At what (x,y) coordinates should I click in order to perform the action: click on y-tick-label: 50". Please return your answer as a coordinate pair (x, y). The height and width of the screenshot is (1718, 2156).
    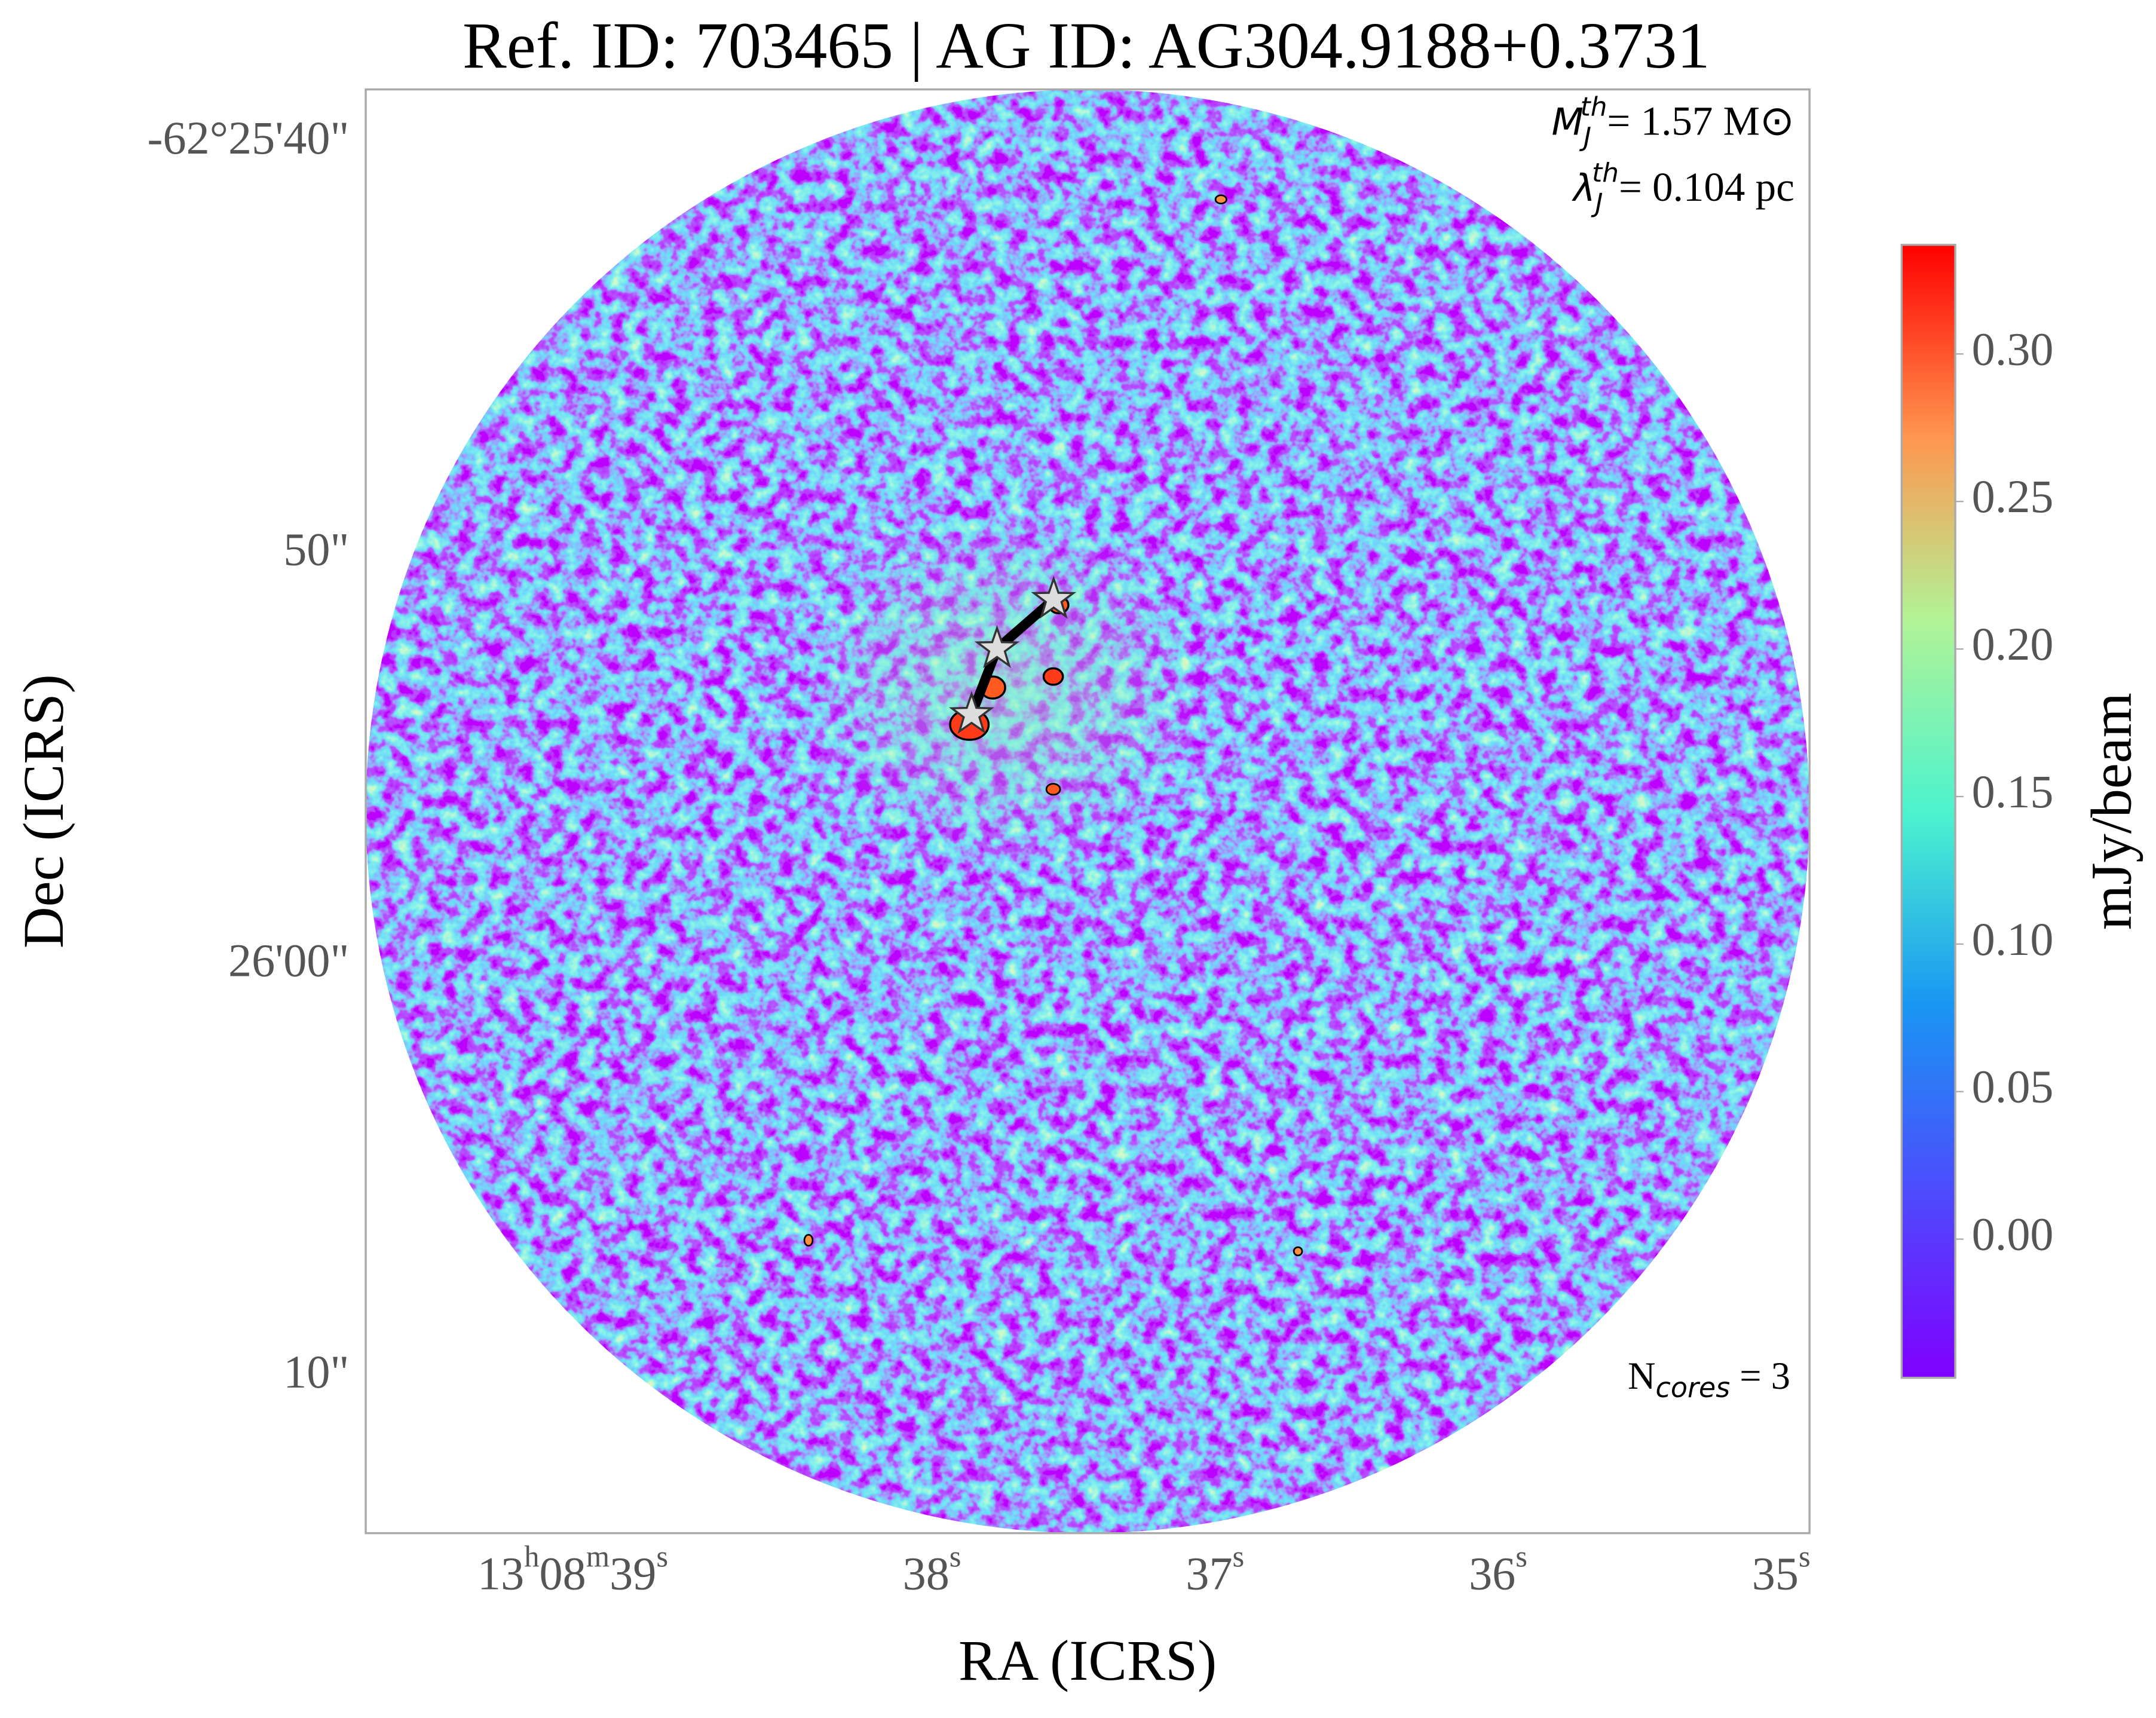
    Looking at the image, I should click on (316, 549).